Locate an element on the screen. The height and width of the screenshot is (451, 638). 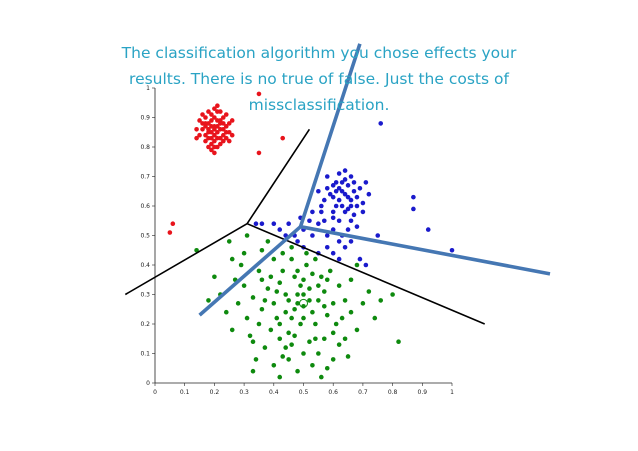
y-tick-label: 0.9 is located at coordinates (145, 118).